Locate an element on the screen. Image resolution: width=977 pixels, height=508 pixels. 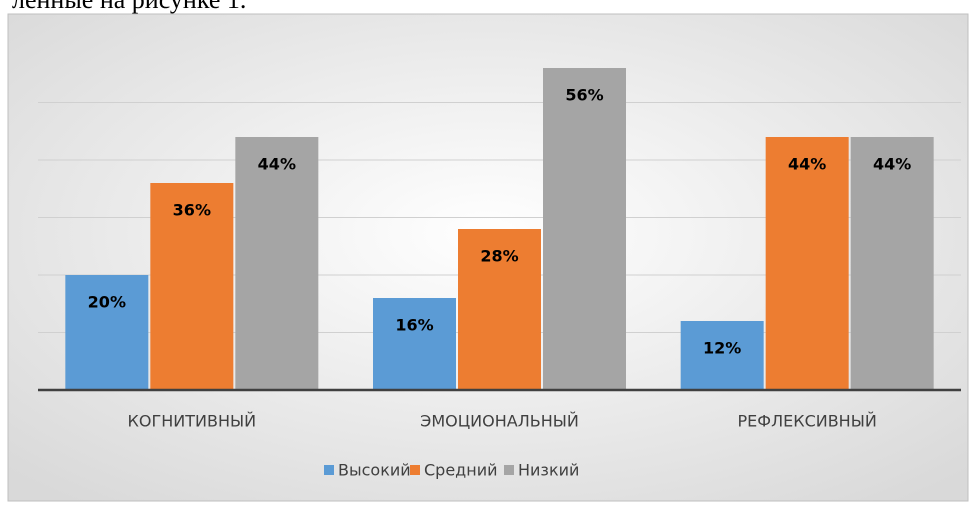
x-tick-label: КОГНИТИВНЫЙ is located at coordinates (192, 421).